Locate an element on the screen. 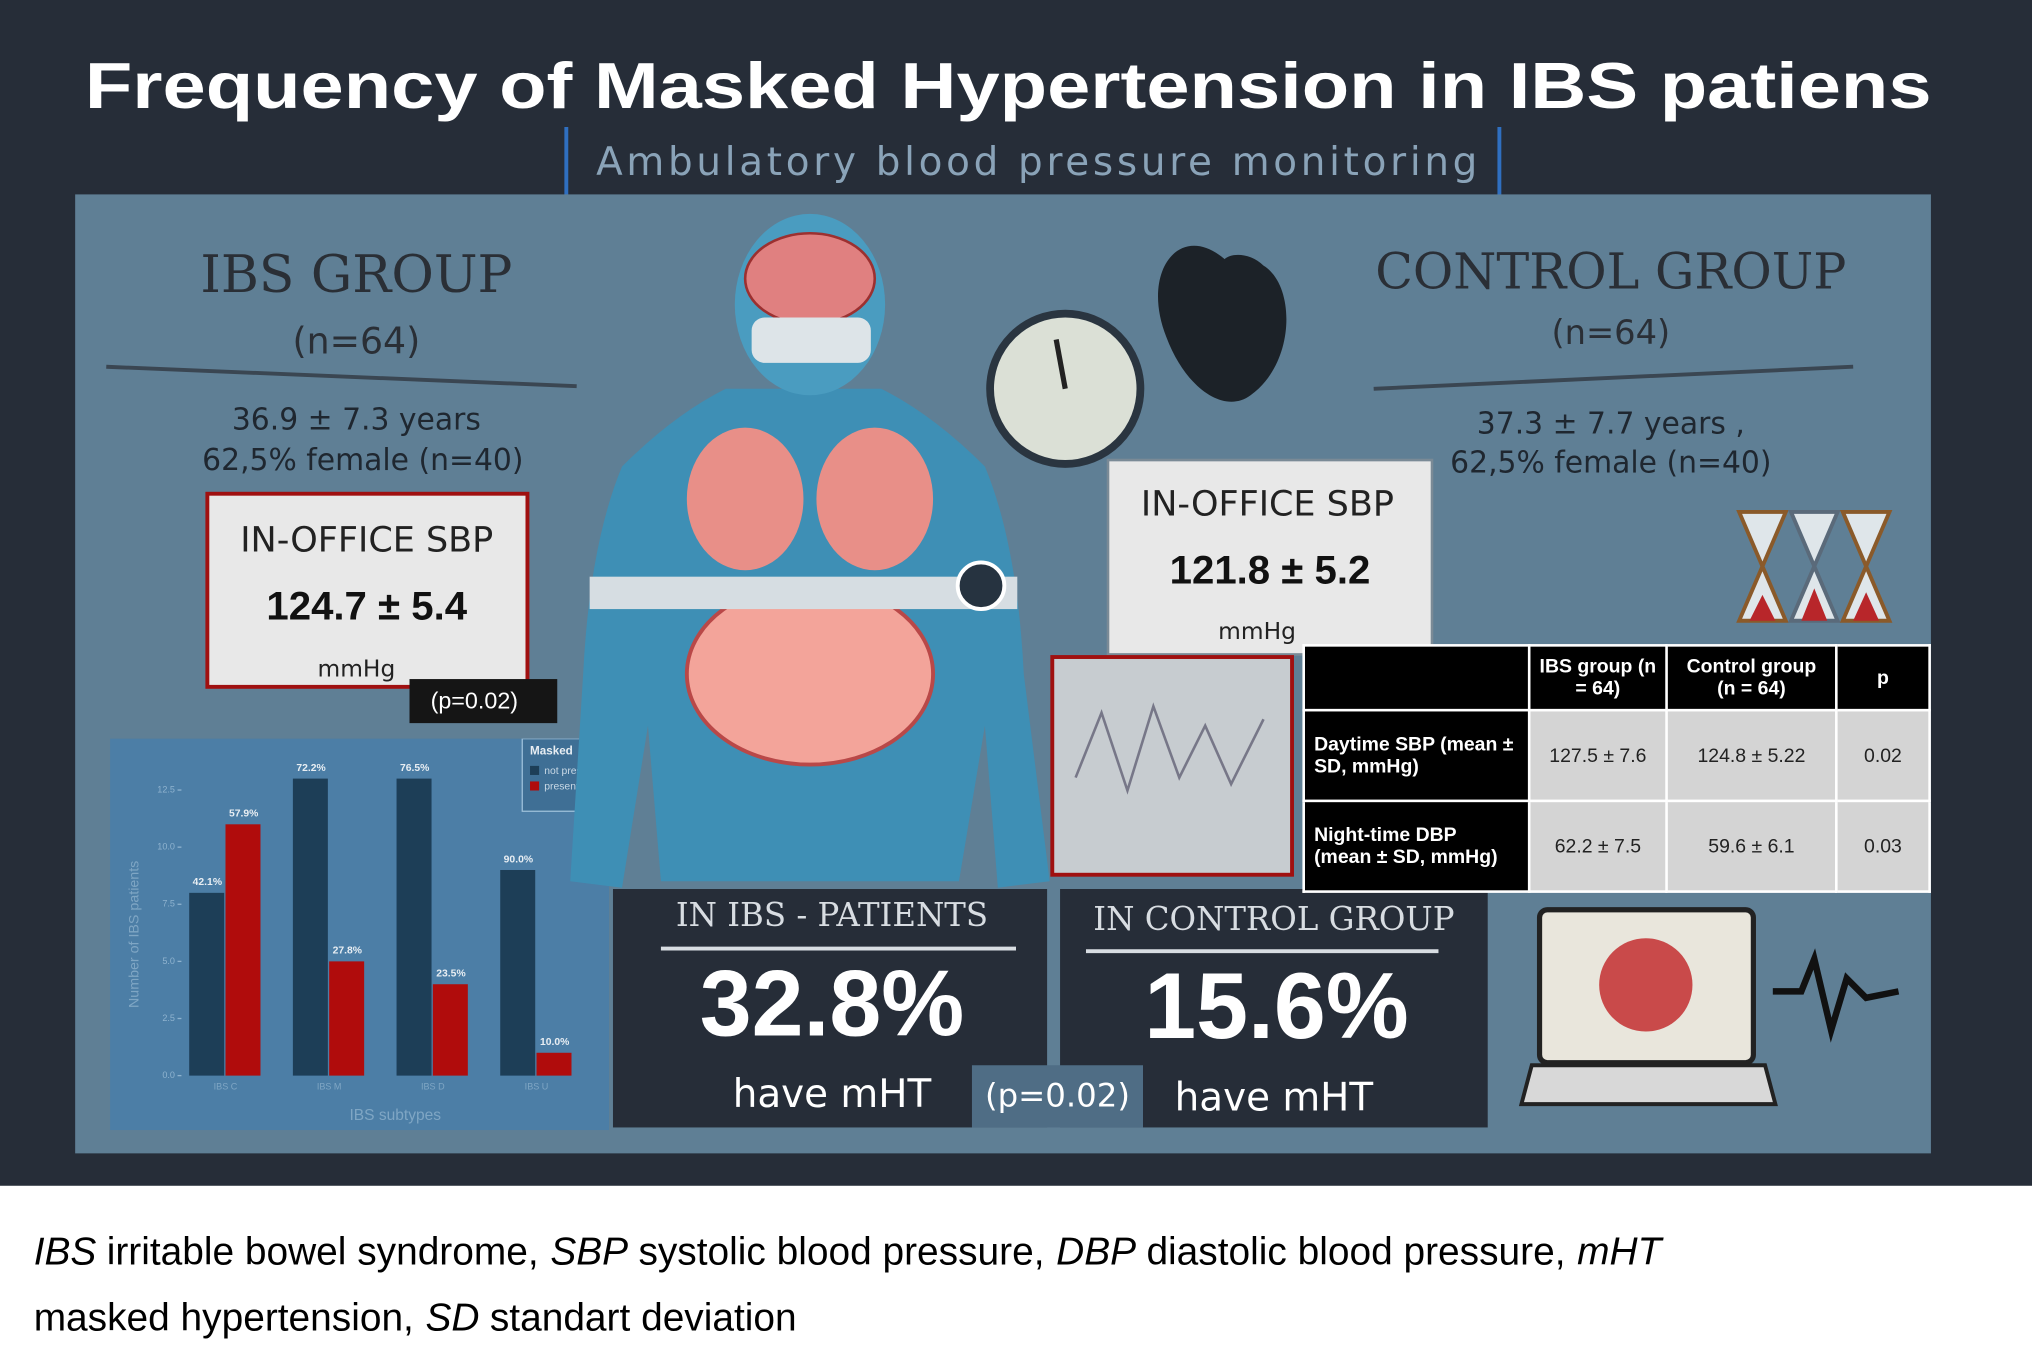 The height and width of the screenshot is (1352, 2032). heart-icon is located at coordinates (1222, 323).